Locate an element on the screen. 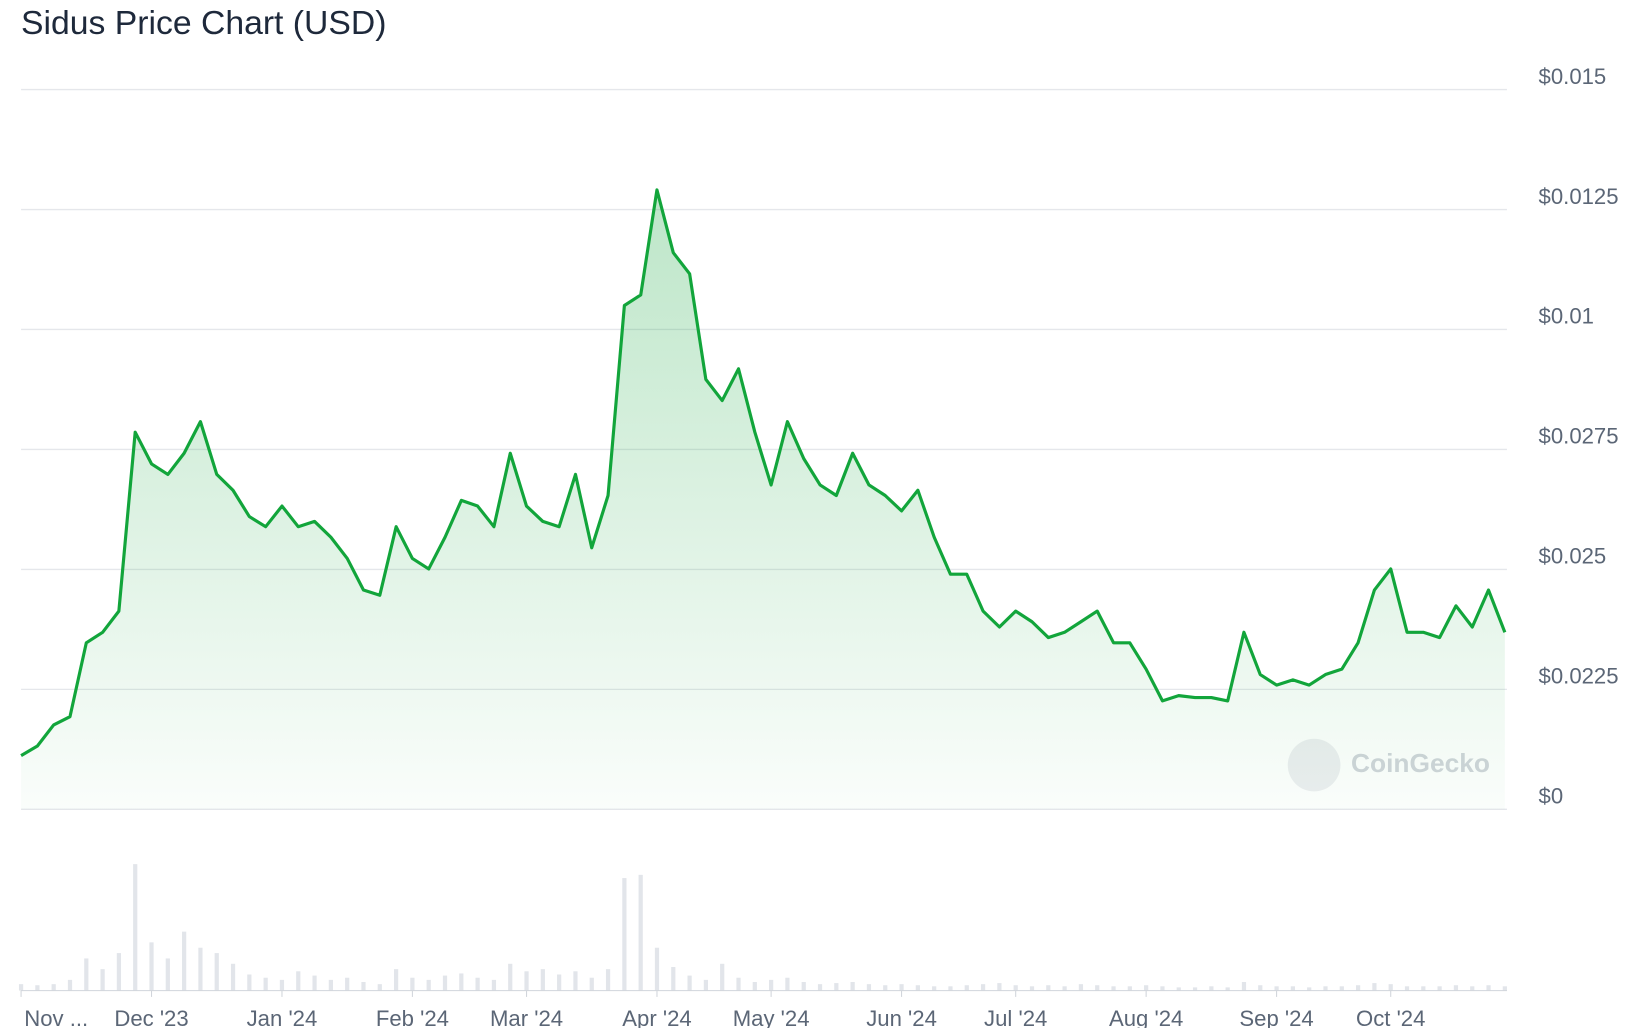 Image resolution: width=1644 pixels, height=1028 pixels. x-tick-label: Mar '24 is located at coordinates (526, 1017).